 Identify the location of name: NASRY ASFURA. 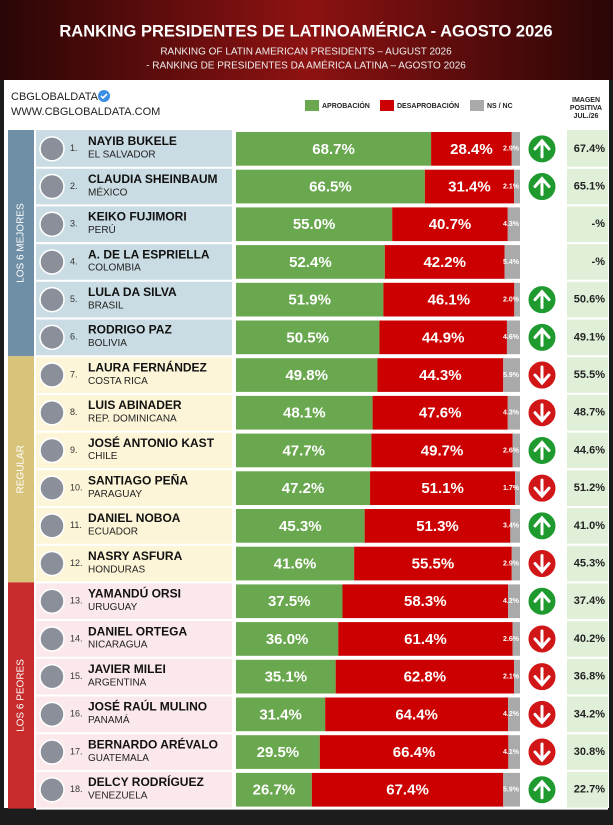
(135, 556).